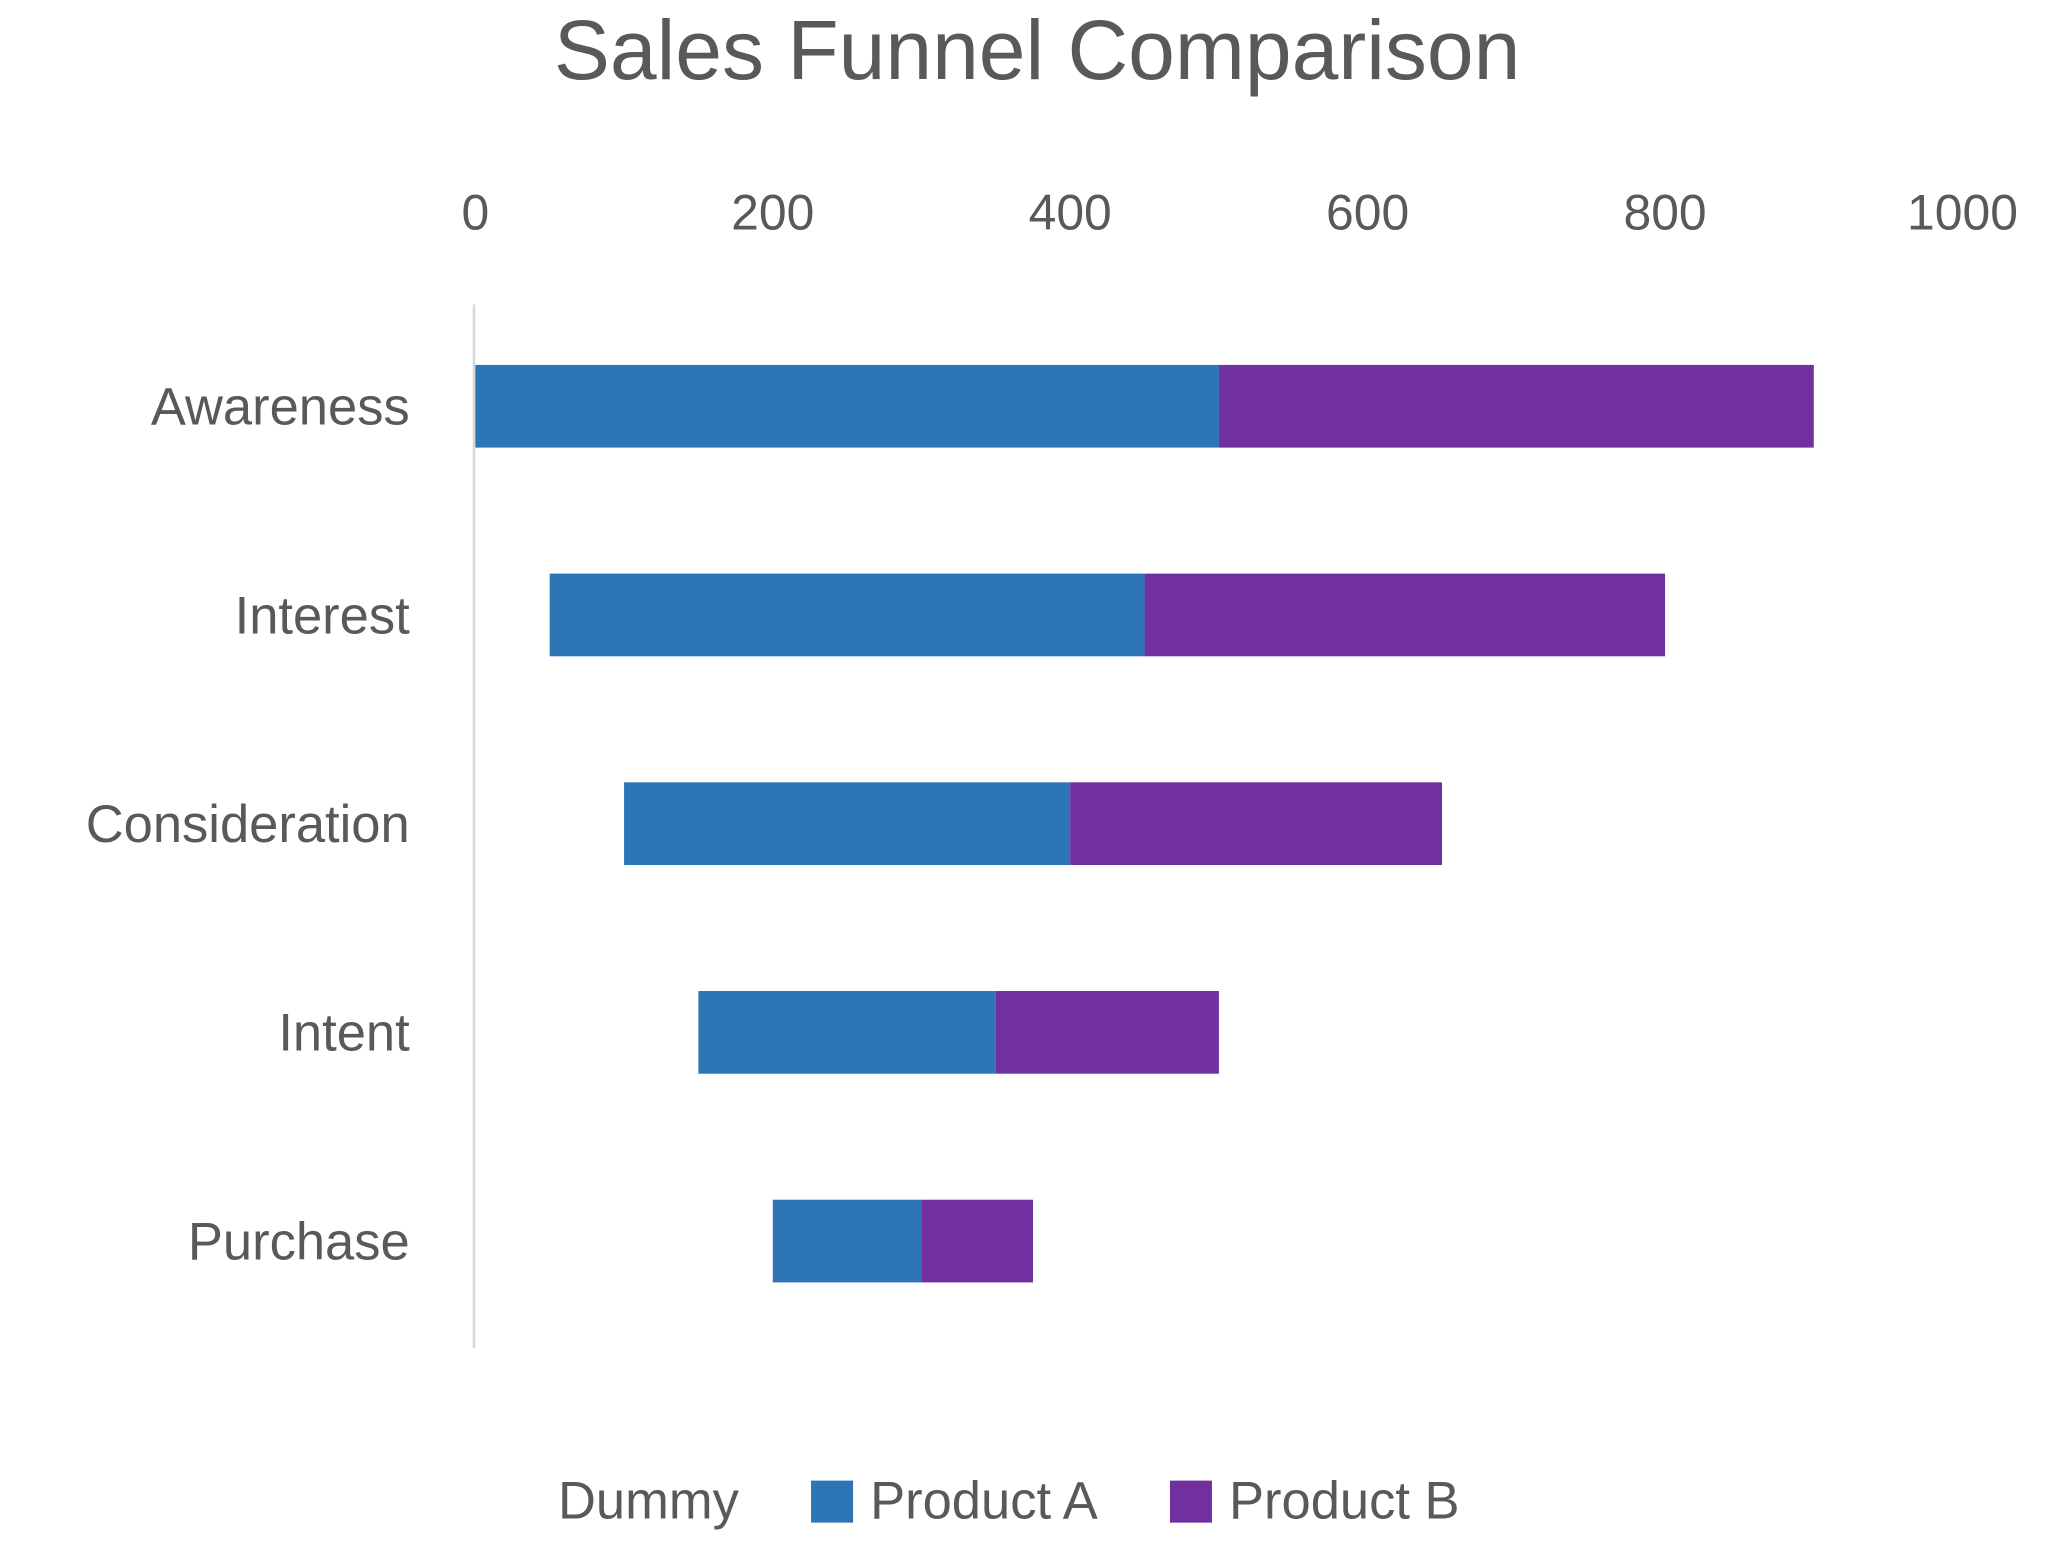  Describe the element at coordinates (1037, 50) in the screenshot. I see `chart-title: Sales Funnel Comparison` at that location.